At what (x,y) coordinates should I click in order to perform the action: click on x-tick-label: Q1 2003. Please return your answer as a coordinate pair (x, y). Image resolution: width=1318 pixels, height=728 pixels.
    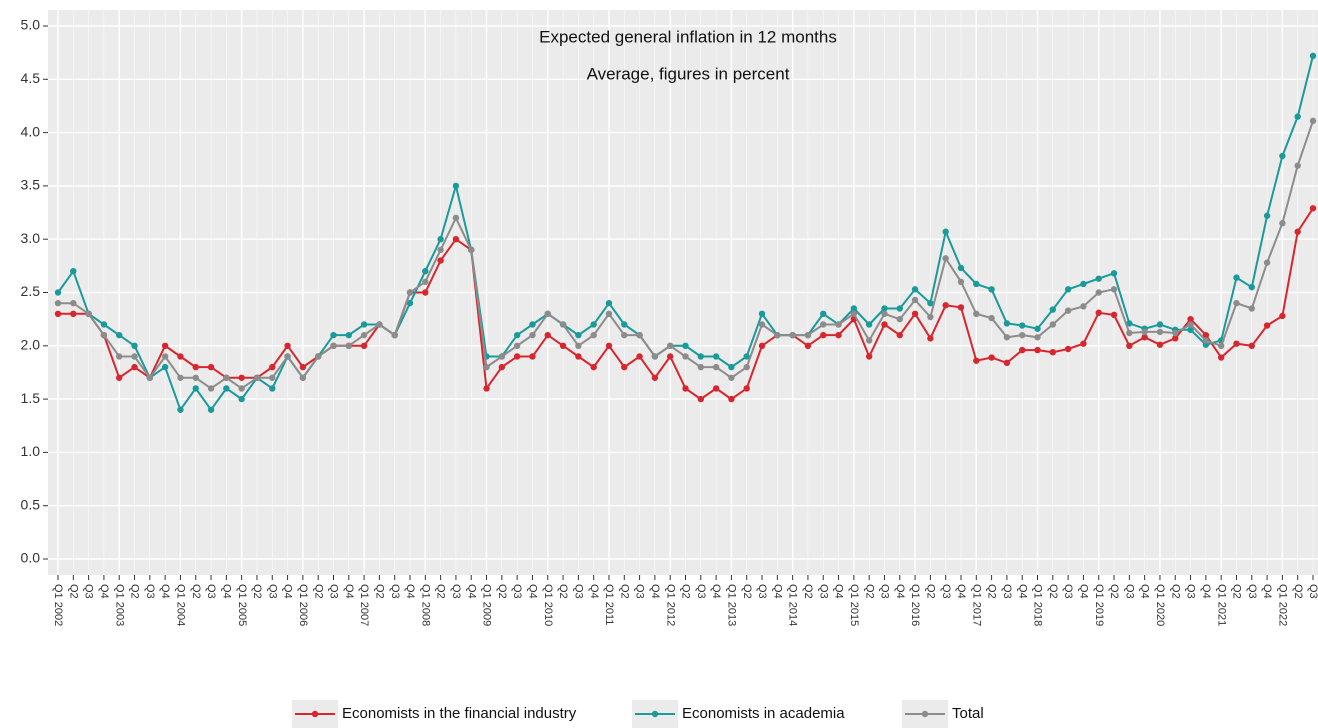
    Looking at the image, I should click on (119, 605).